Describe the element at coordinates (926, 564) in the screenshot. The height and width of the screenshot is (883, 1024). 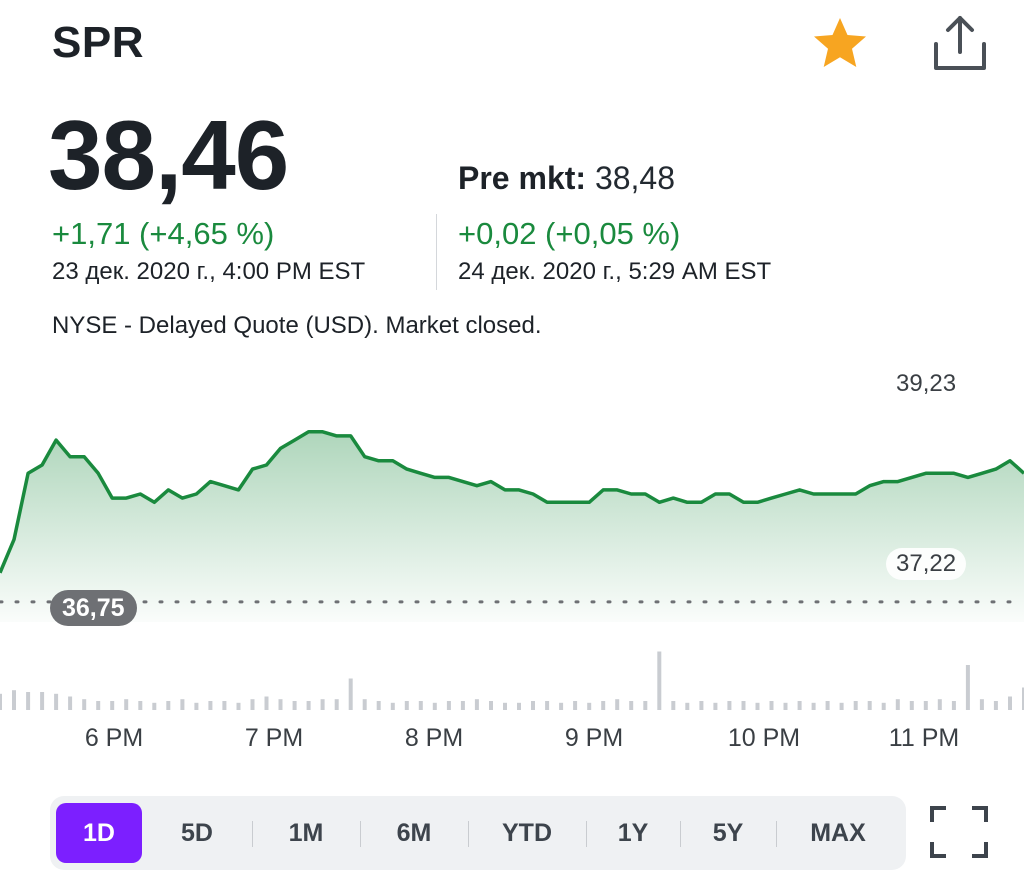
I see `chart-low-label: 37,22` at that location.